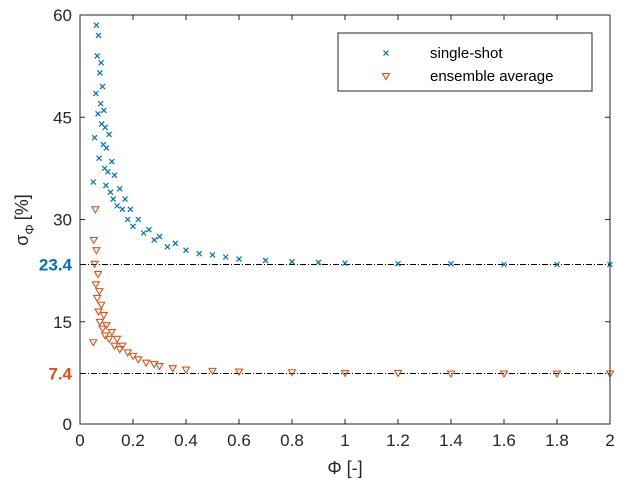 The image size is (628, 487). Describe the element at coordinates (292, 440) in the screenshot. I see `x-tick-label: 0.8` at that location.